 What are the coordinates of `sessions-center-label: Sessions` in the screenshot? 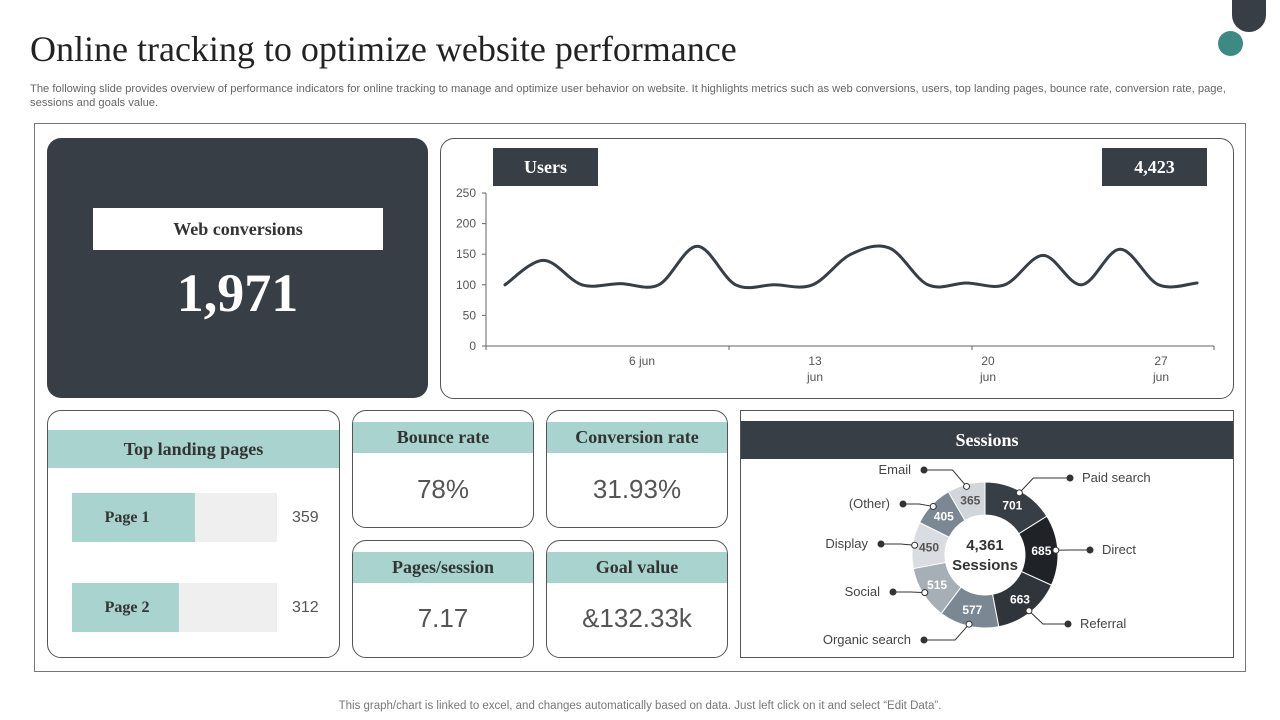 It's located at (985, 565).